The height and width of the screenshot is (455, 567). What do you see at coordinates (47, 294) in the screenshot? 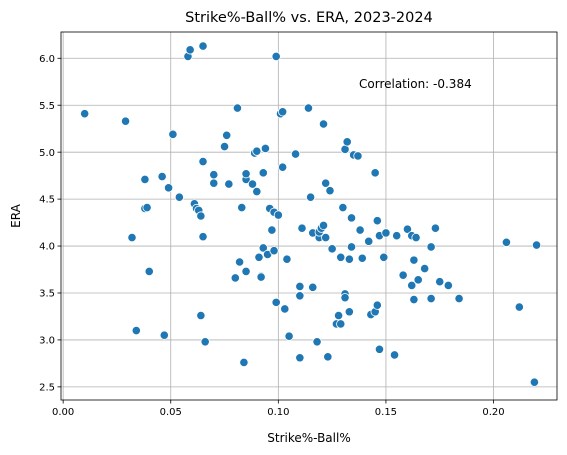
I see `y-tick-label: 3.5` at bounding box center [47, 294].